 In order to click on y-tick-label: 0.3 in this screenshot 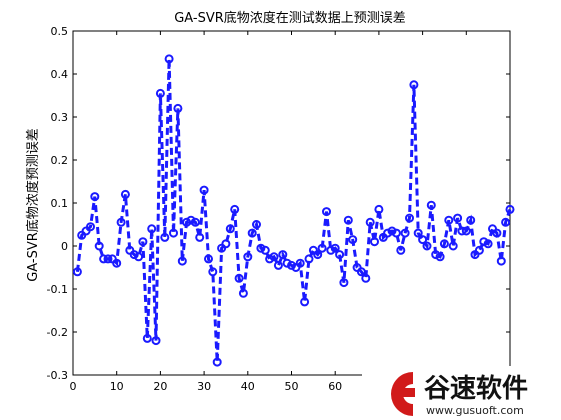, I will do `click(60, 117)`.